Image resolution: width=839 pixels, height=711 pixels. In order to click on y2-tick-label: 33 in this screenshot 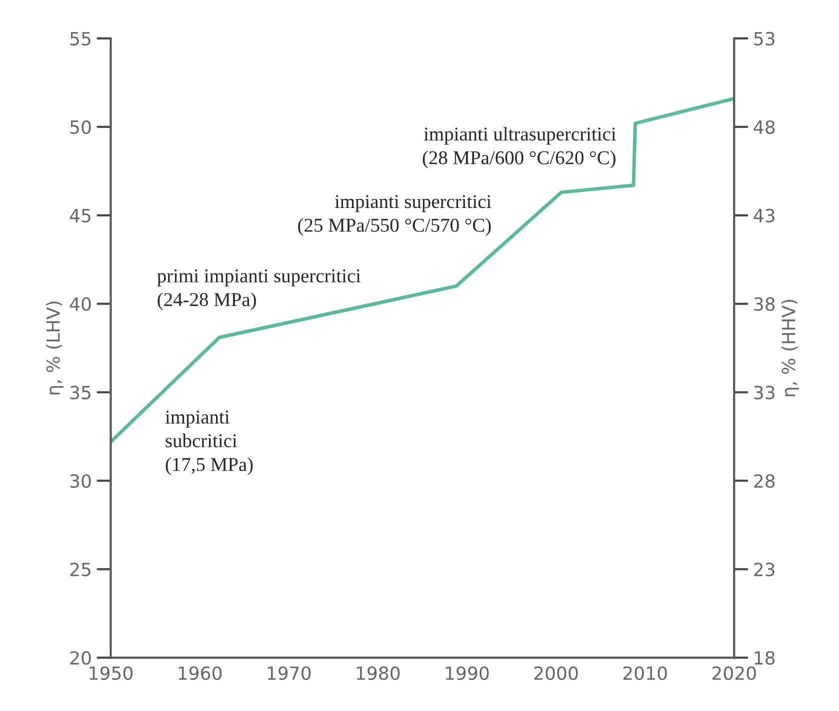, I will do `click(764, 393)`.